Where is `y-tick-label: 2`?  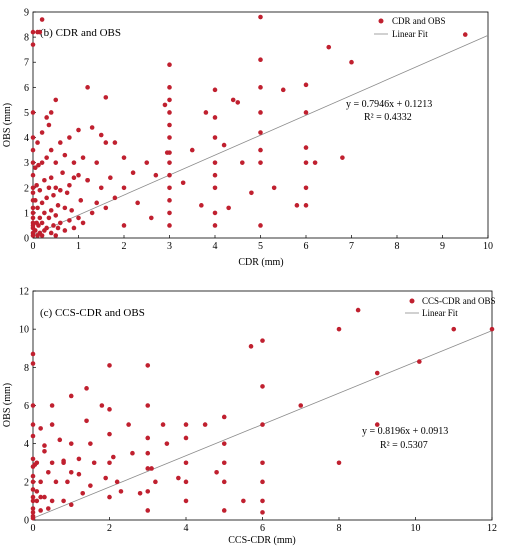
y-tick-label: 2 is located at coordinates (26, 482).